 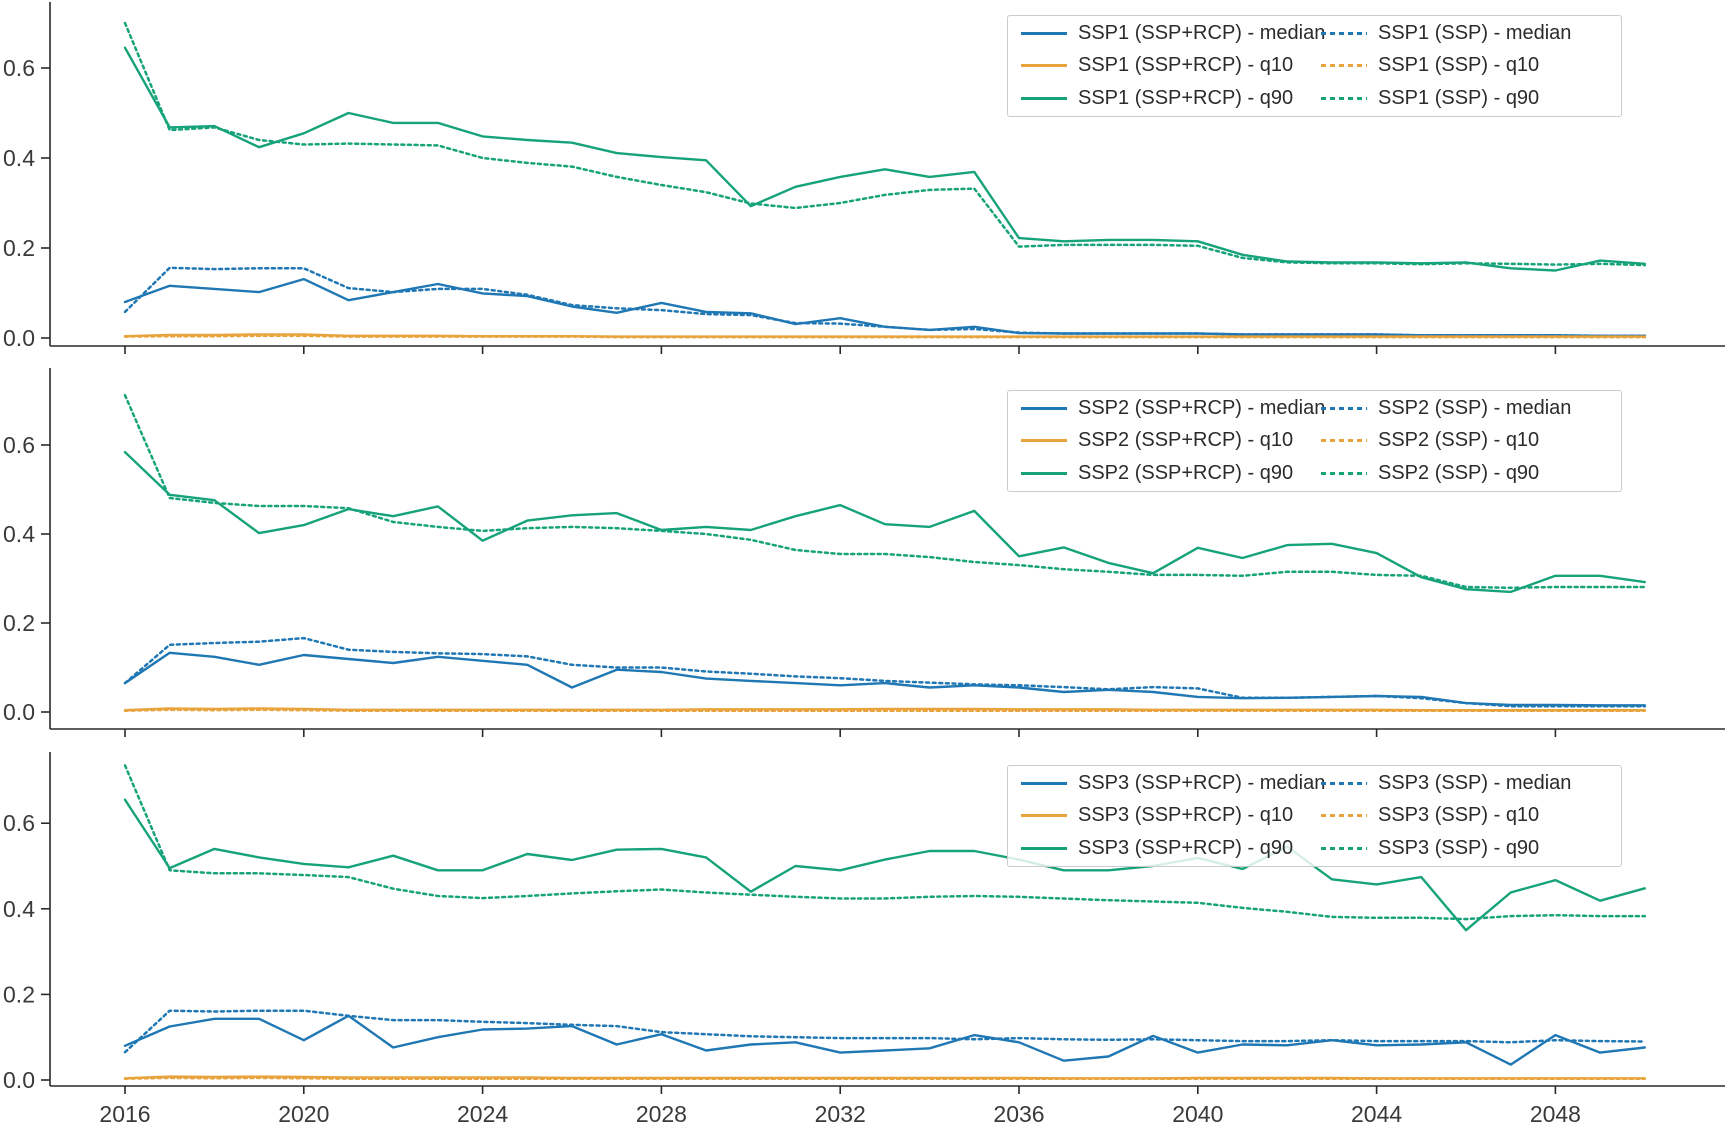 I want to click on legend-entry-label: SSP1 (SSP) - median, so click(x=1475, y=32).